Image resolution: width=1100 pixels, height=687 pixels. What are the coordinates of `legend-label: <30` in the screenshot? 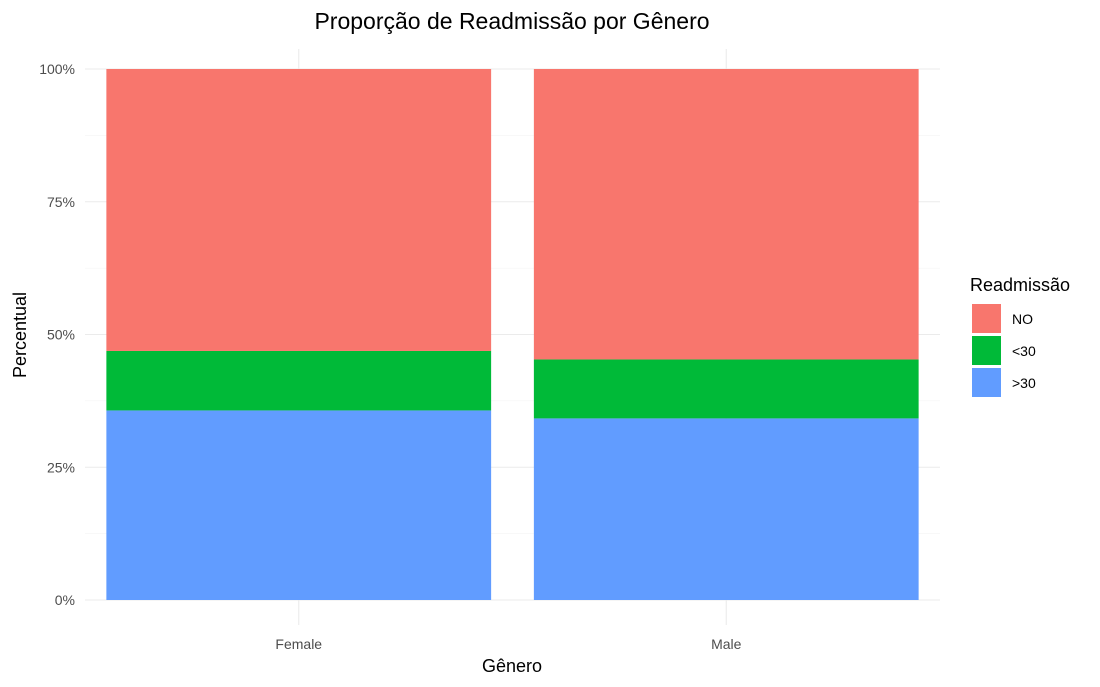 It's located at (1024, 351).